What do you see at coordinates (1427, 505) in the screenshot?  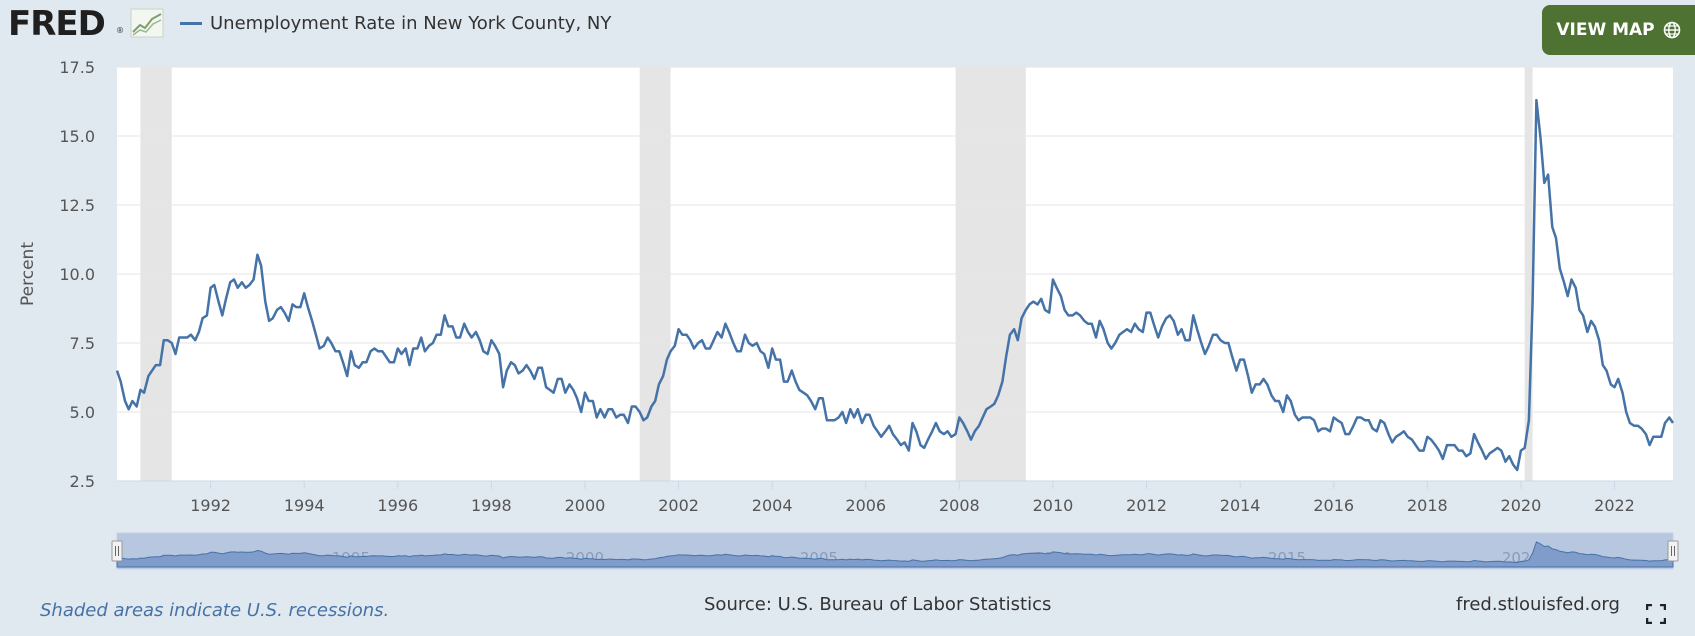 I see `x-tick-label: 2018` at bounding box center [1427, 505].